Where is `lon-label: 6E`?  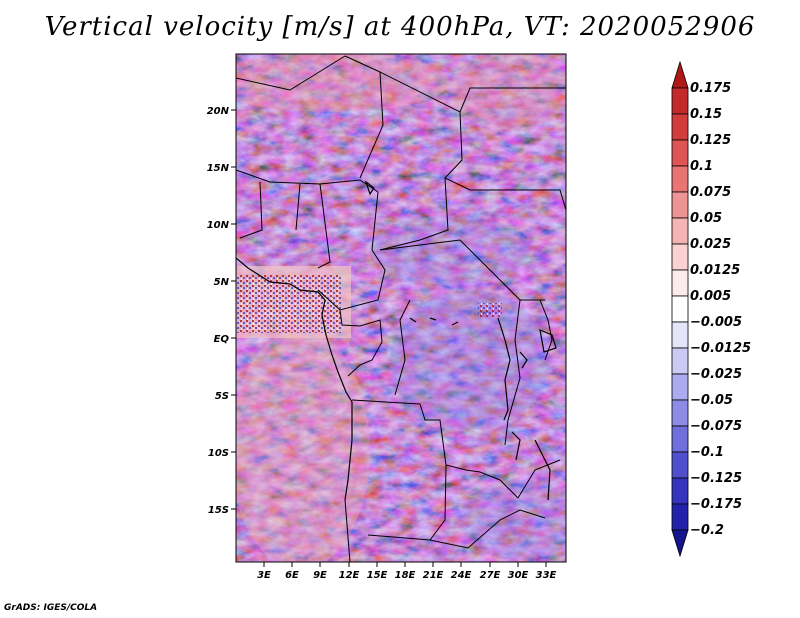
lon-label: 6E is located at coordinates (292, 575).